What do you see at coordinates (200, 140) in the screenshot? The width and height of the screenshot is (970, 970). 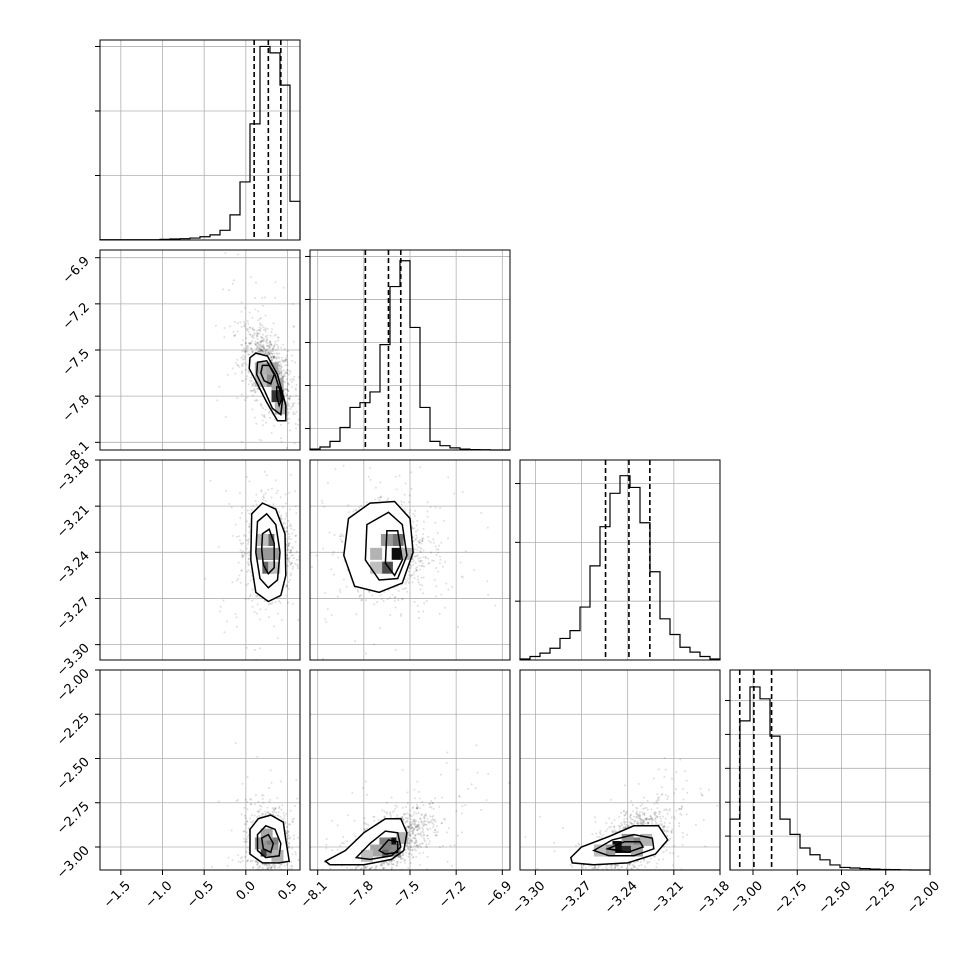 I see `hist-frame-p1` at bounding box center [200, 140].